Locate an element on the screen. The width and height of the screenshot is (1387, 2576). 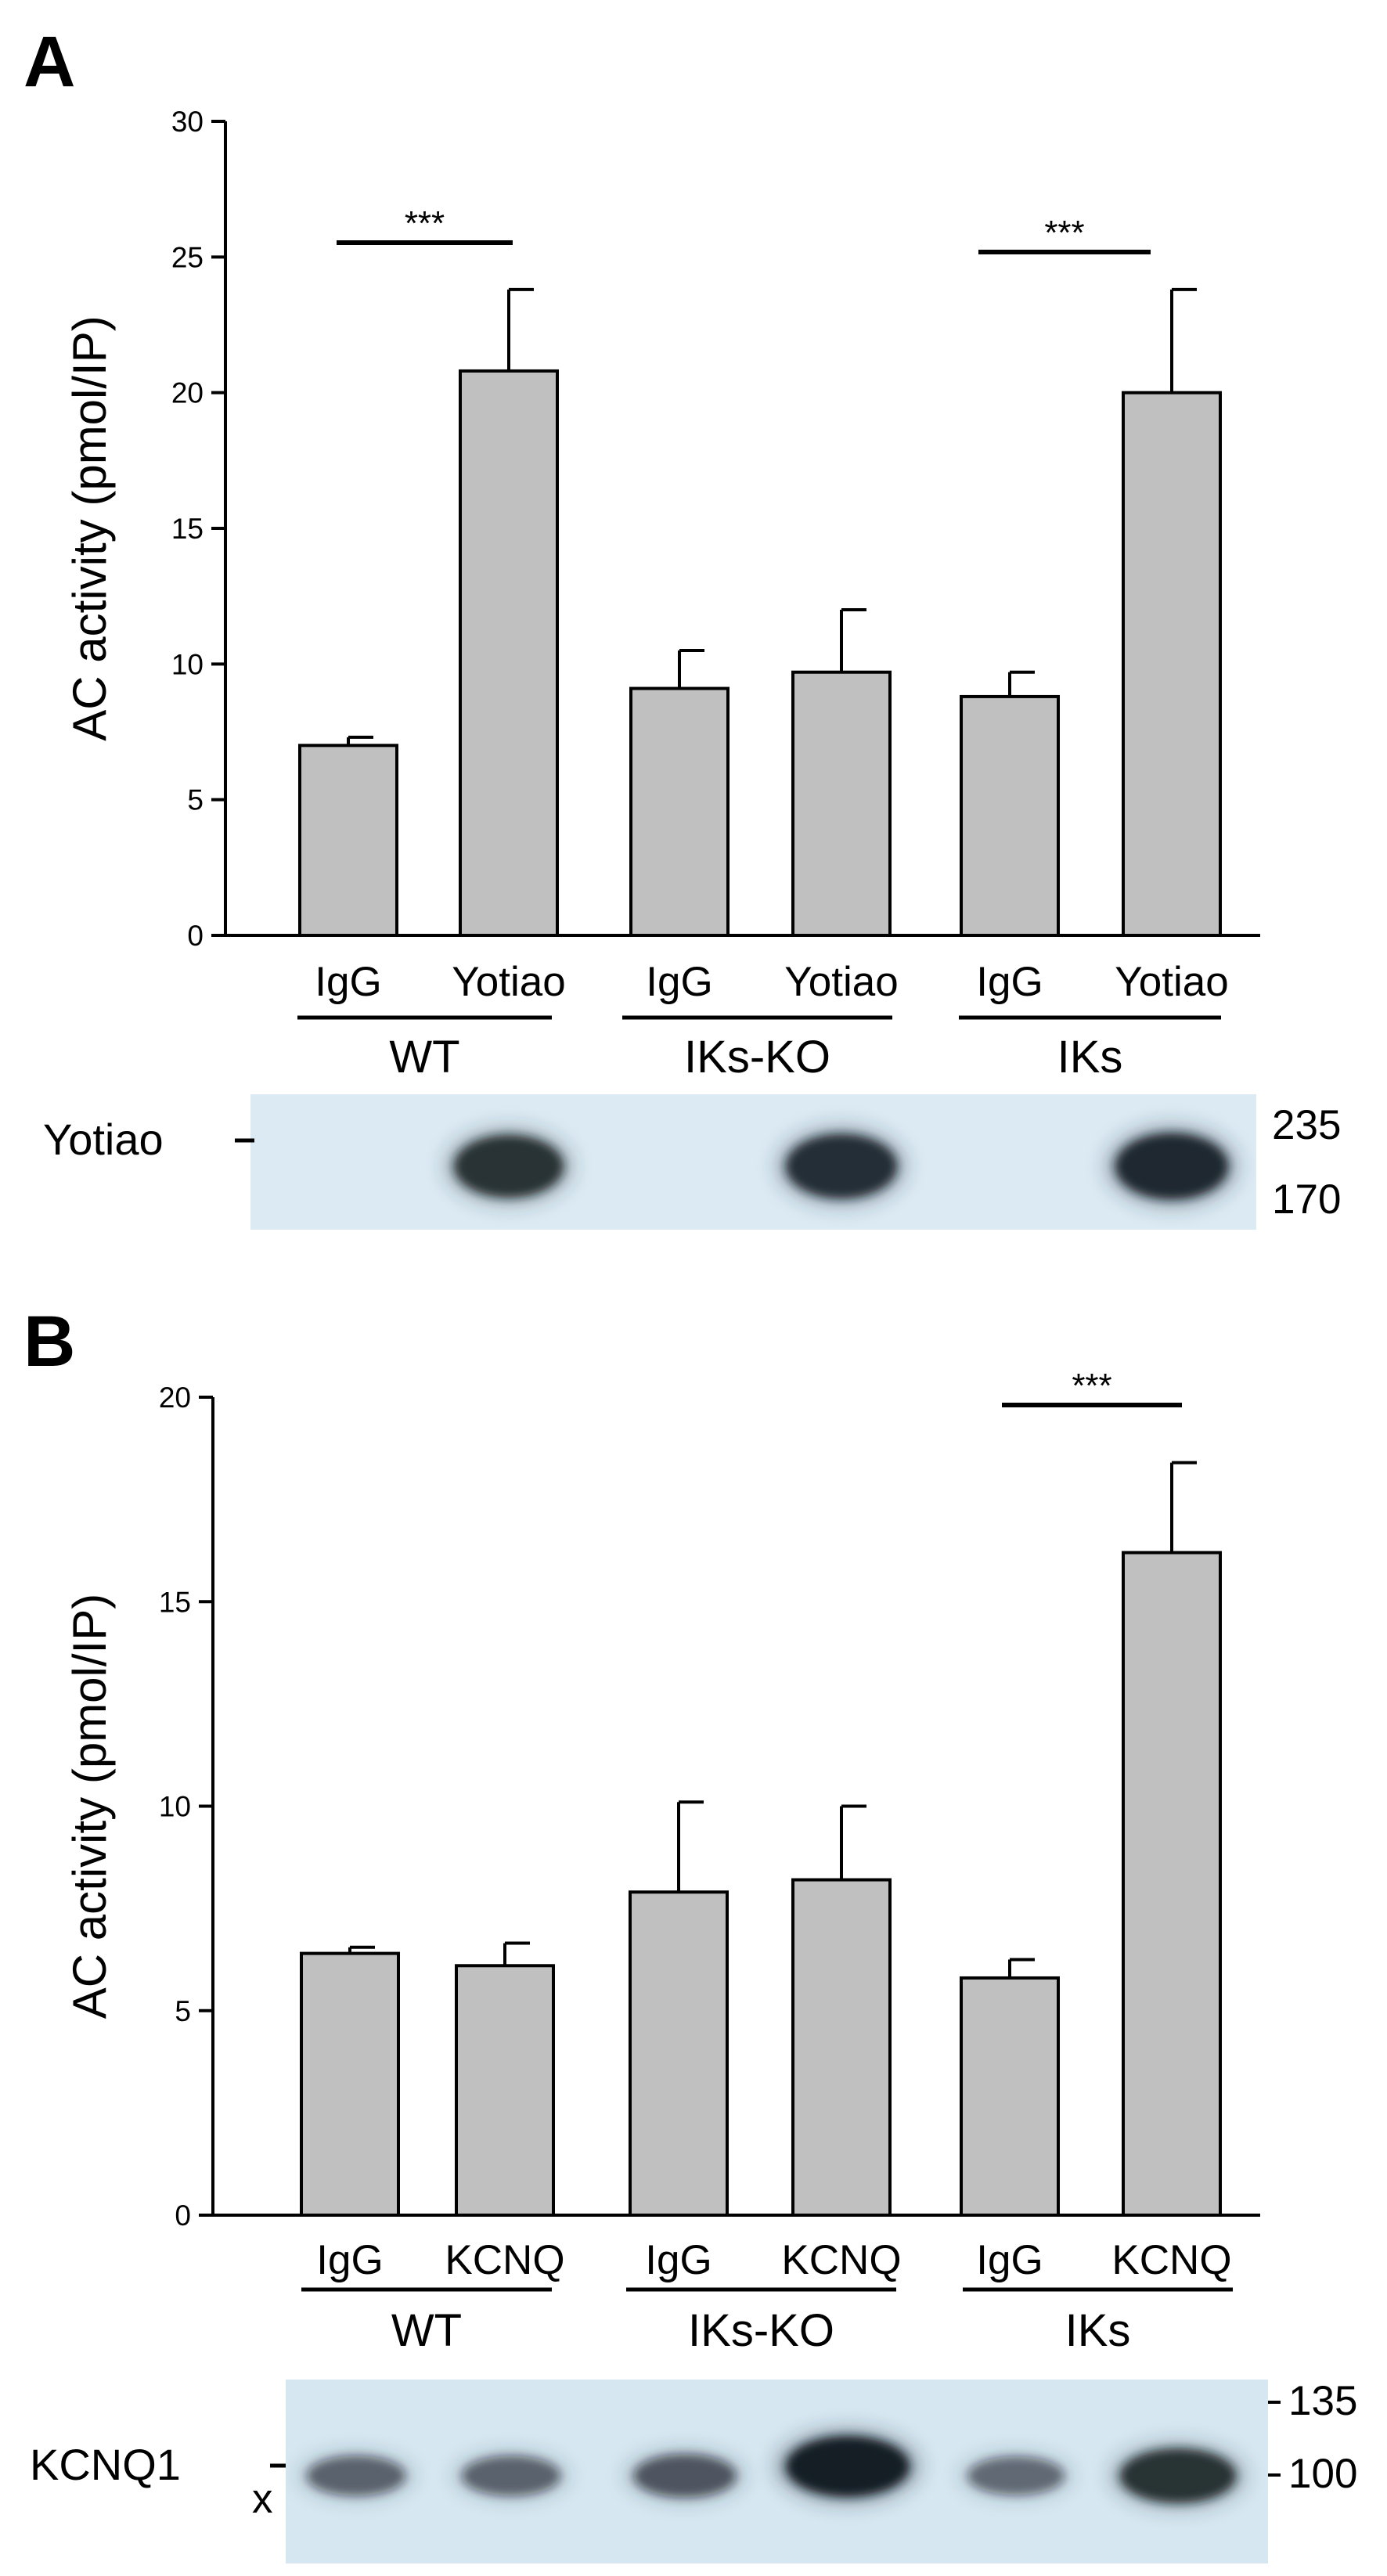
panel-a-y-tick-label: 15 is located at coordinates (187, 529).